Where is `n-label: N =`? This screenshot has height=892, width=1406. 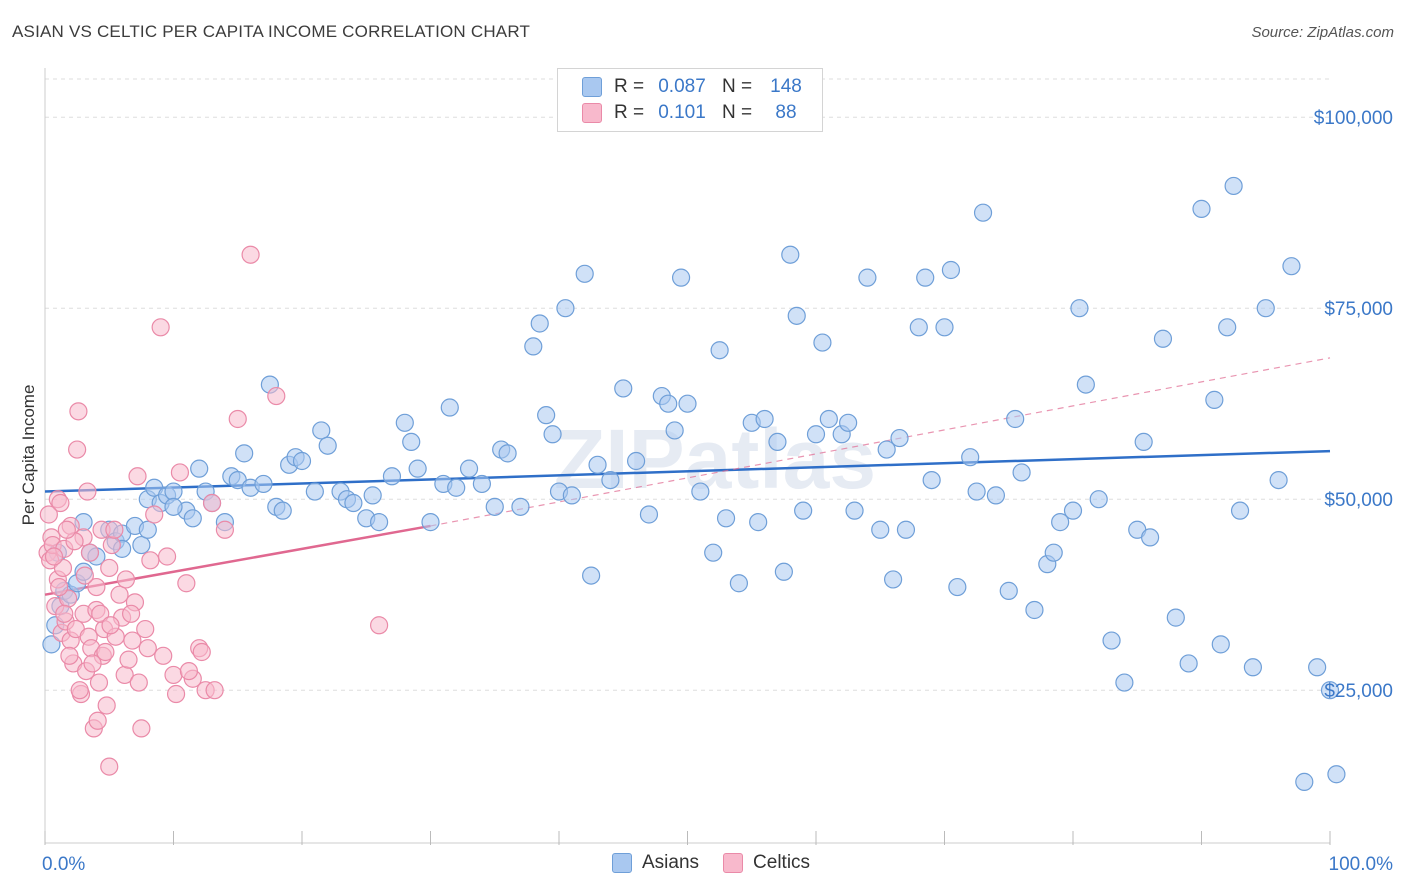 n-label: N = is located at coordinates (737, 86).